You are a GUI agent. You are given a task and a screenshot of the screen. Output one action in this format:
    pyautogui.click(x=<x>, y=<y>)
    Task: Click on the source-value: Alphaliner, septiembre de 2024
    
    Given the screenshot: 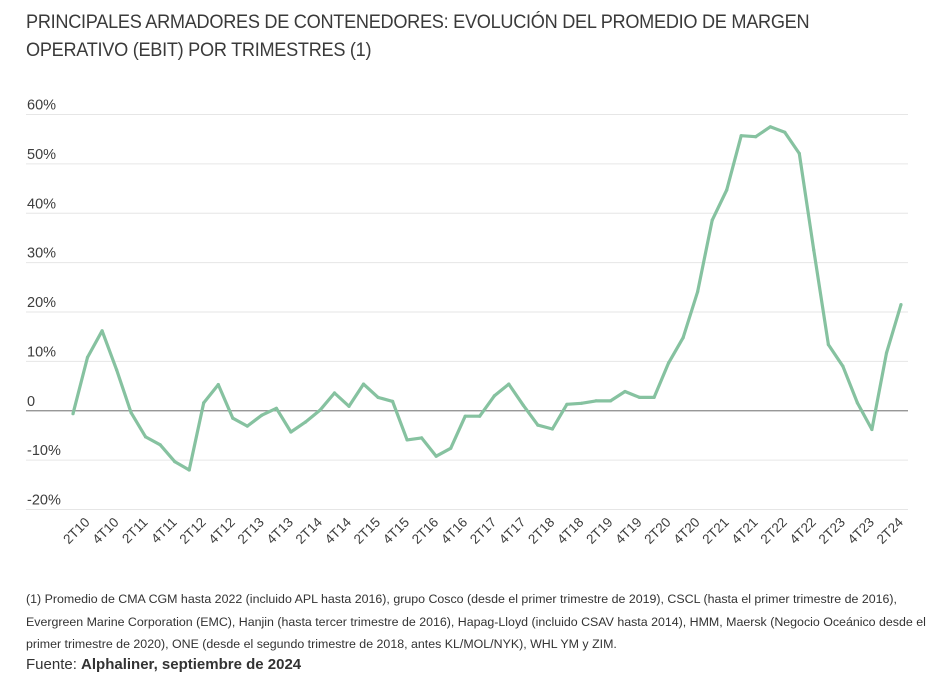 What is the action you would take?
    pyautogui.click(x=191, y=664)
    